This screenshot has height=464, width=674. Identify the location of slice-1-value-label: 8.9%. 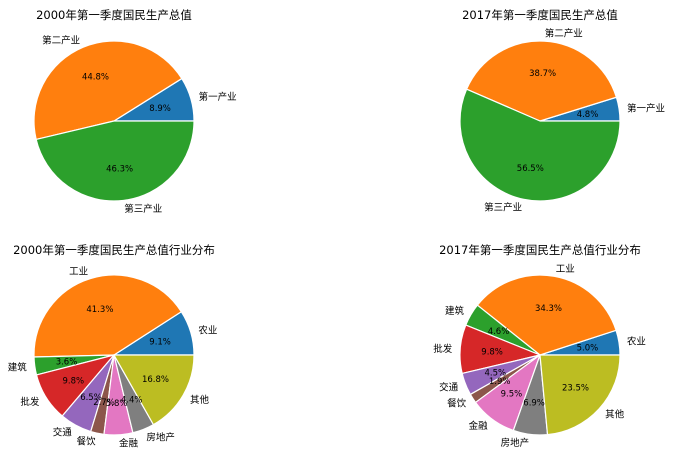
(160, 109).